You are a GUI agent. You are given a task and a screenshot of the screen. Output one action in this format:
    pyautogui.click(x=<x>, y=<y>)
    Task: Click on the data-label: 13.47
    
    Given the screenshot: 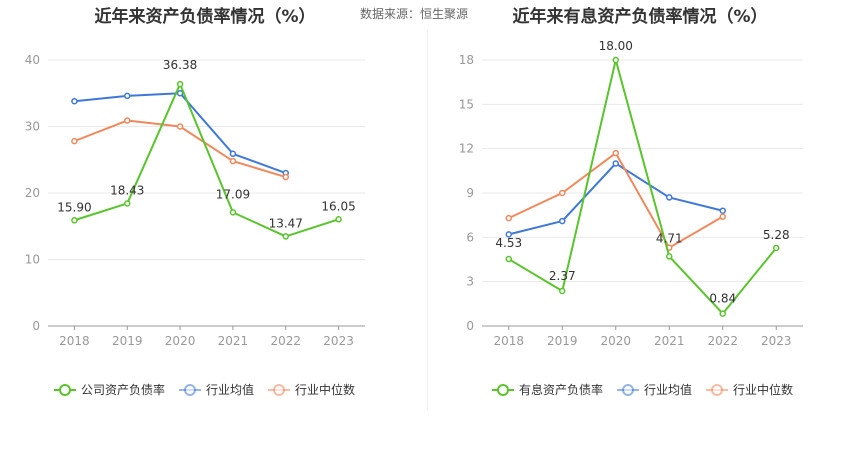 What is the action you would take?
    pyautogui.click(x=286, y=223)
    